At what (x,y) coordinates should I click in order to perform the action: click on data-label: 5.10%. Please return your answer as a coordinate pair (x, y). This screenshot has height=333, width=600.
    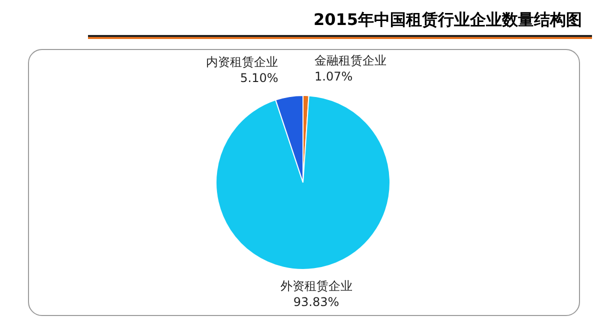
    Looking at the image, I should click on (259, 77).